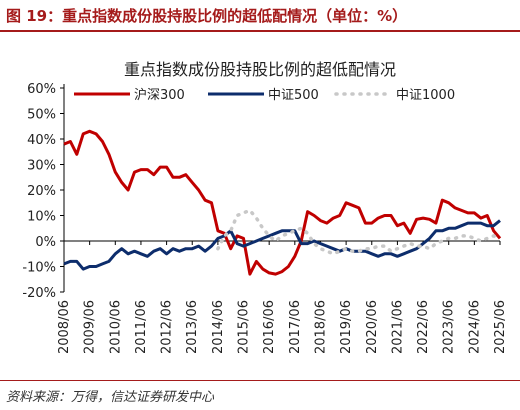 The height and width of the screenshot is (410, 520). Describe the element at coordinates (159, 95) in the screenshot. I see `legend-label-1: 沪深300` at that location.